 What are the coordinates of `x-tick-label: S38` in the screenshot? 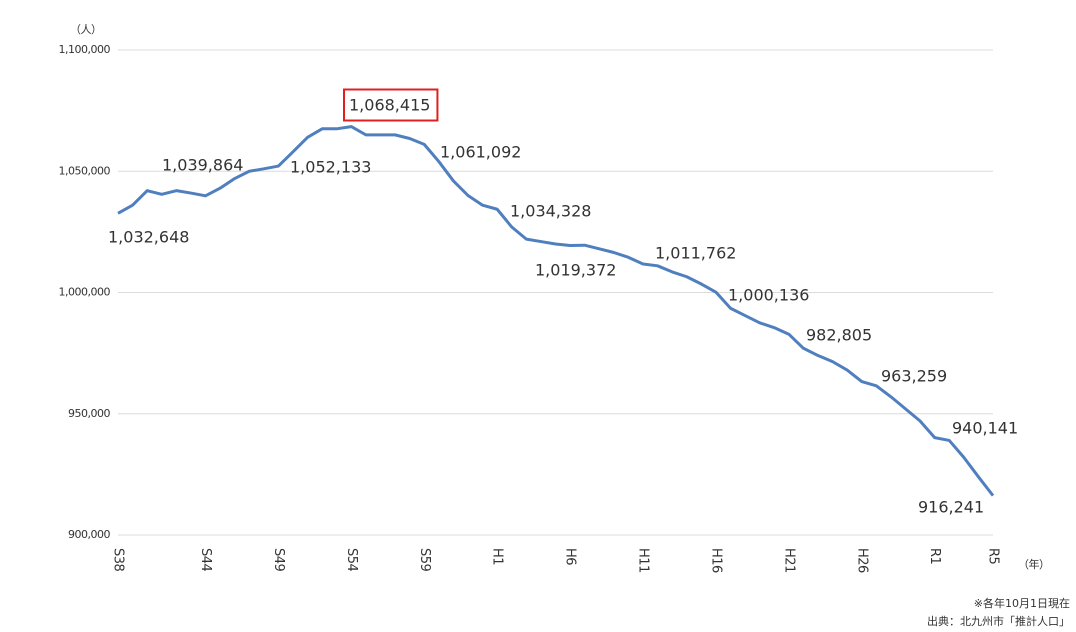 It's located at (118, 560).